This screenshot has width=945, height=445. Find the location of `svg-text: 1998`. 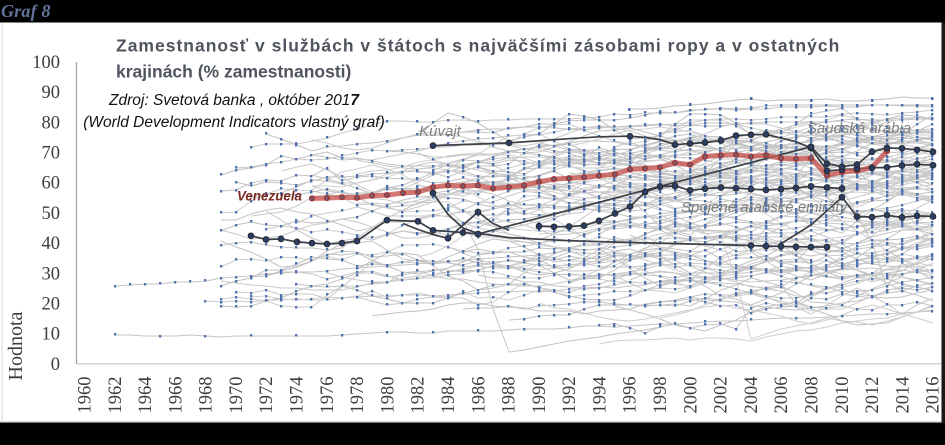

svg-text: 1998 is located at coordinates (661, 395).